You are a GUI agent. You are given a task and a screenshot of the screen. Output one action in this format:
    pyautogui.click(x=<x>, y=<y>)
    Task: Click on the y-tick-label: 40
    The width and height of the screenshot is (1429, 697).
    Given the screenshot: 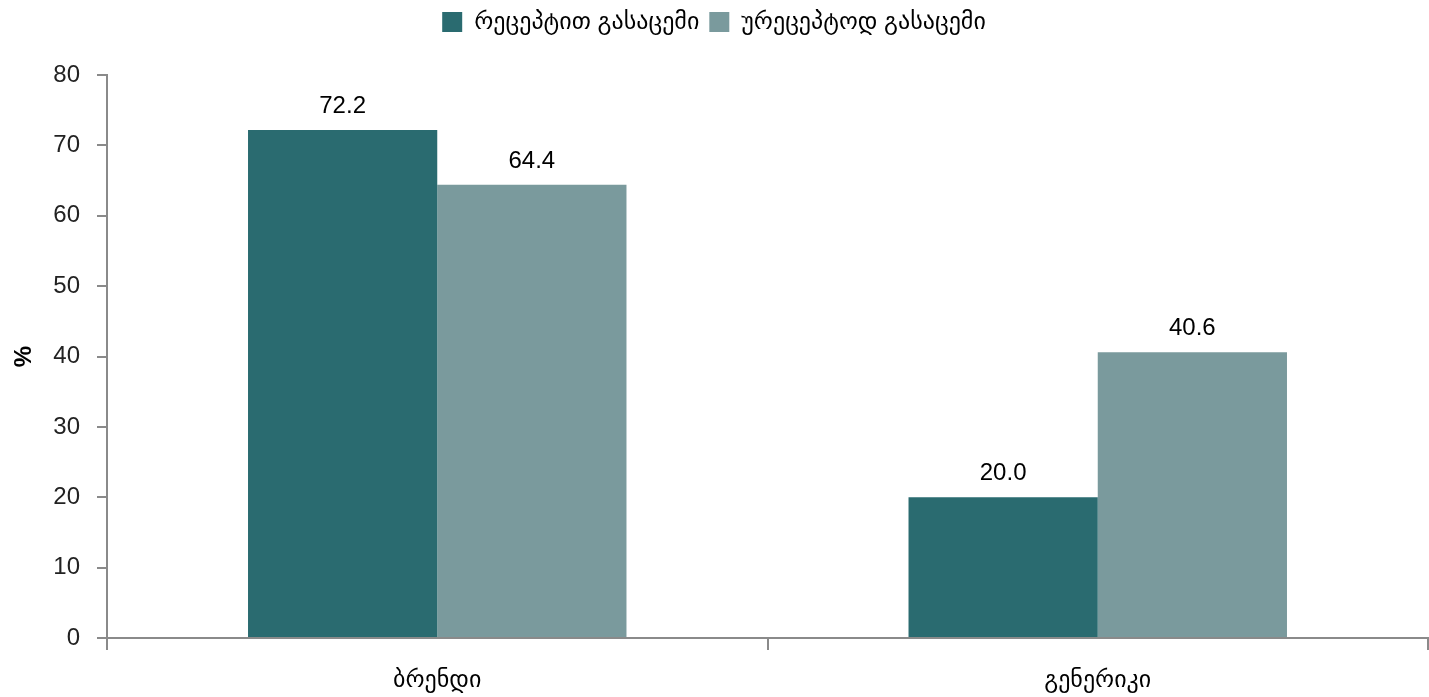 What is the action you would take?
    pyautogui.click(x=66, y=355)
    